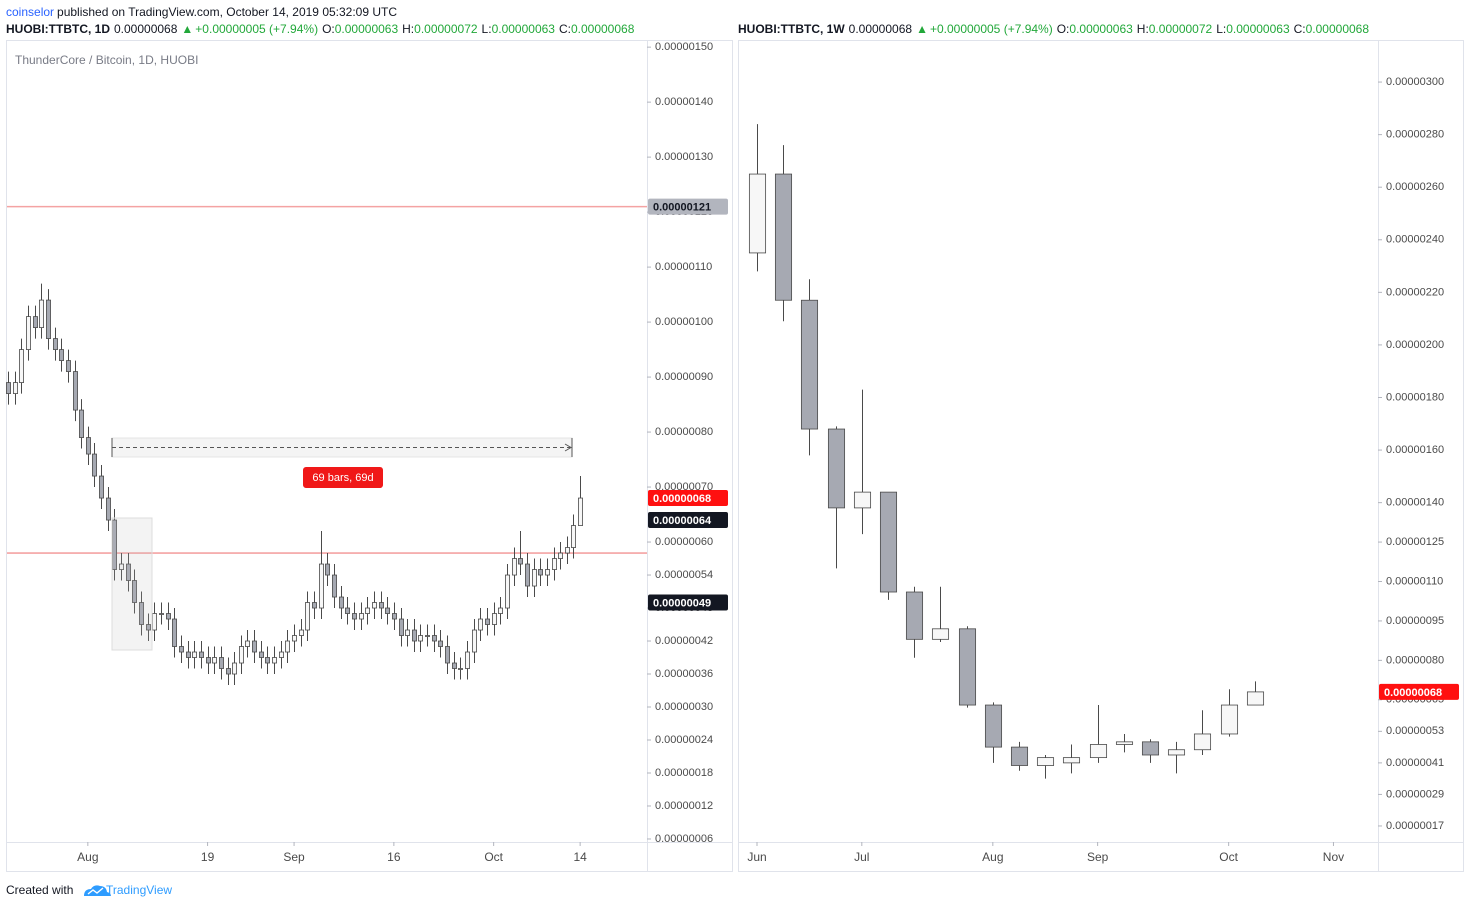 Image resolution: width=1470 pixels, height=908 pixels. What do you see at coordinates (684, 641) in the screenshot?
I see `y-tick-label: 0.00000042` at bounding box center [684, 641].